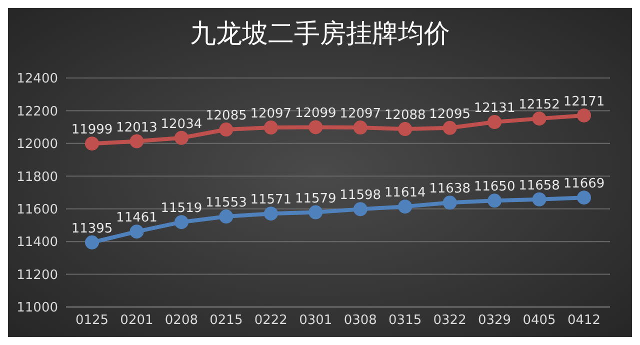 The height and width of the screenshot is (345, 640). What do you see at coordinates (271, 200) in the screenshot?
I see `data-label: 11571` at bounding box center [271, 200].